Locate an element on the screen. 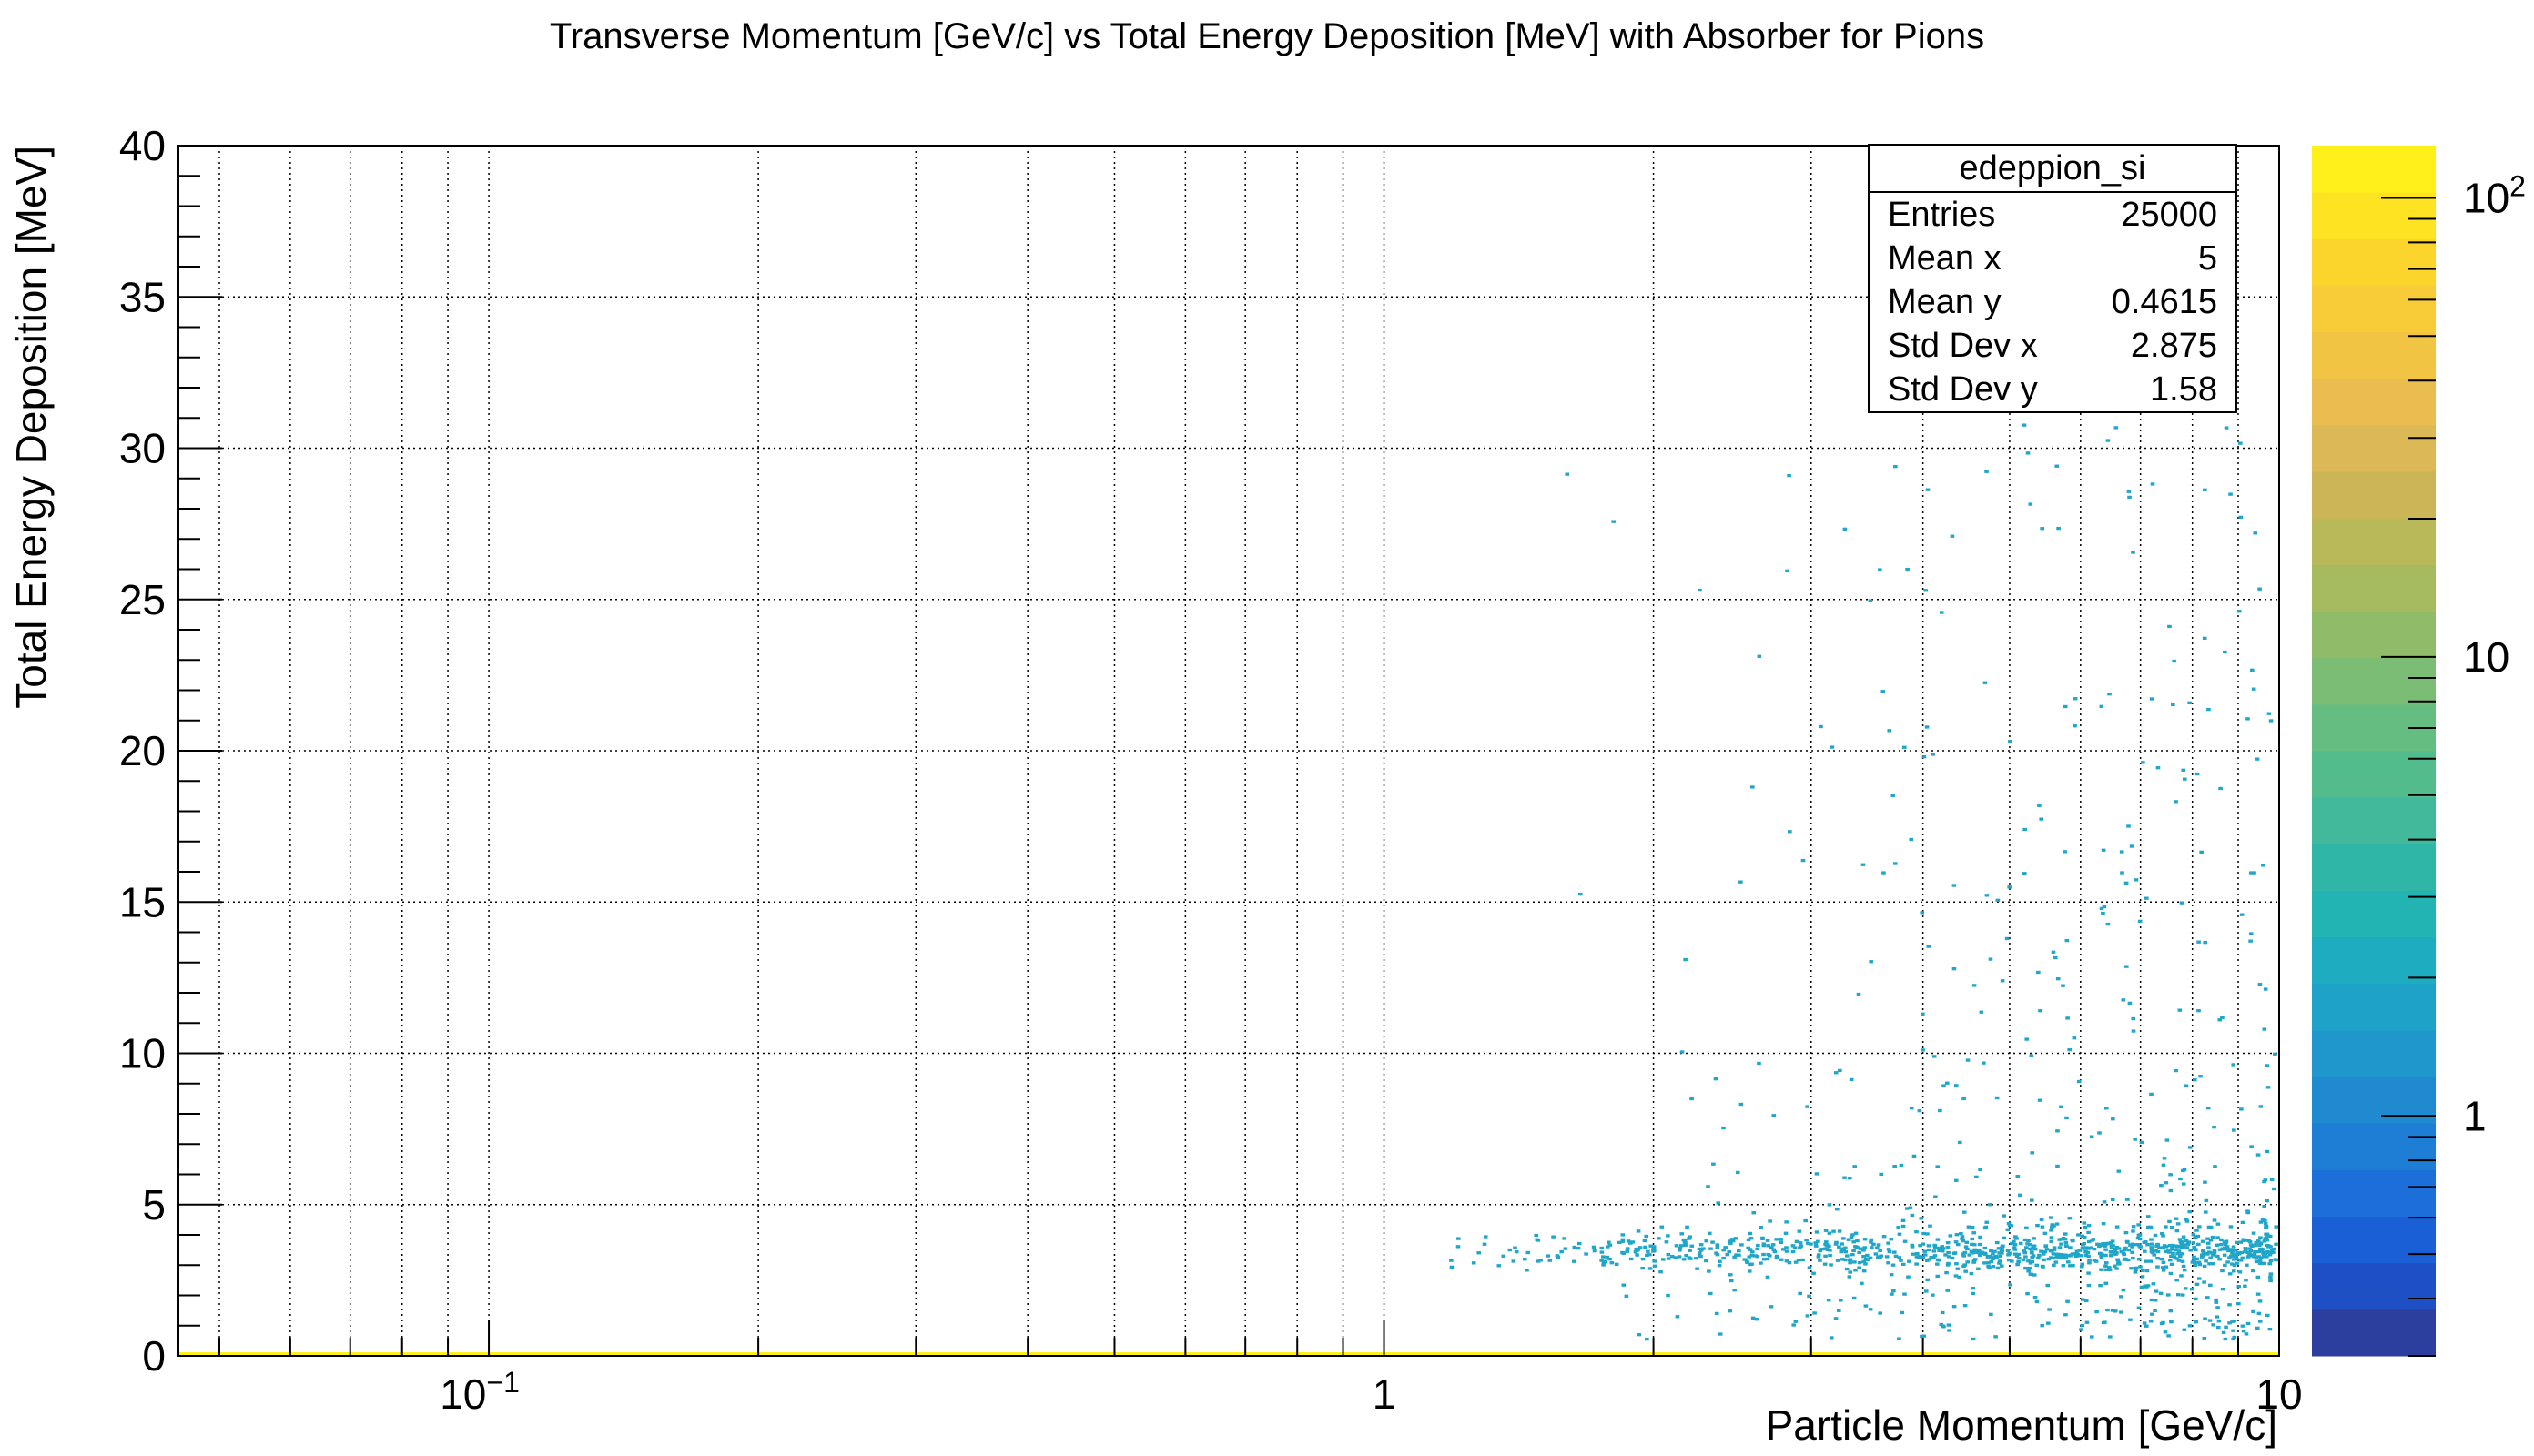 This screenshot has width=2534, height=1456. colorbar-band is located at coordinates (2374, 355).